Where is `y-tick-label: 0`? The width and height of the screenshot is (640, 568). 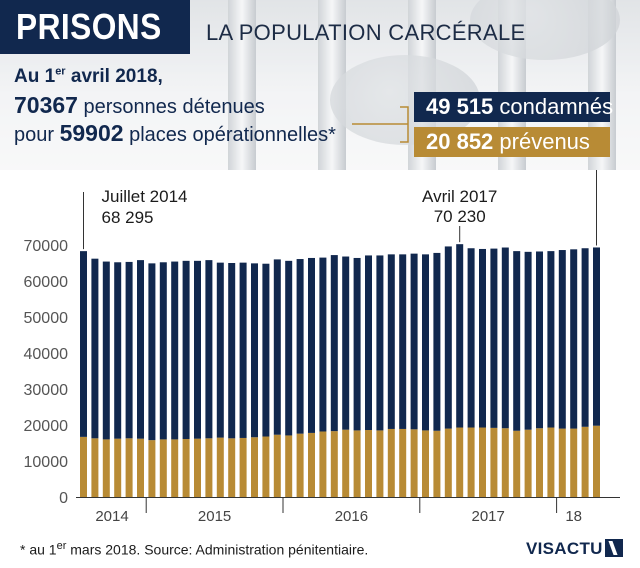 y-tick-label: 0 is located at coordinates (63, 498).